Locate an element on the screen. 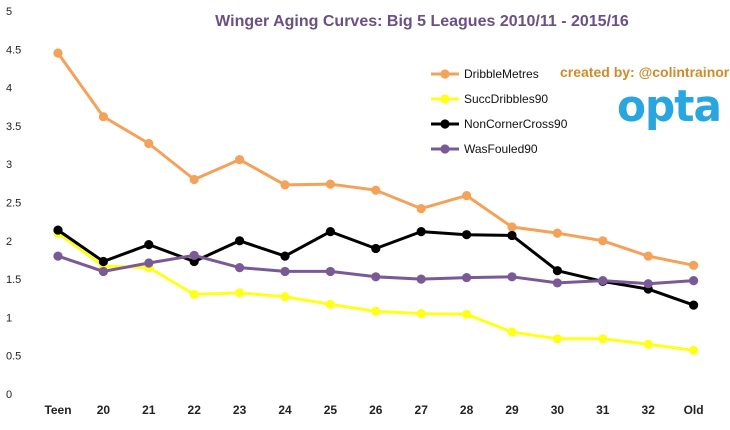  x-tick-label: 23 is located at coordinates (240, 410).